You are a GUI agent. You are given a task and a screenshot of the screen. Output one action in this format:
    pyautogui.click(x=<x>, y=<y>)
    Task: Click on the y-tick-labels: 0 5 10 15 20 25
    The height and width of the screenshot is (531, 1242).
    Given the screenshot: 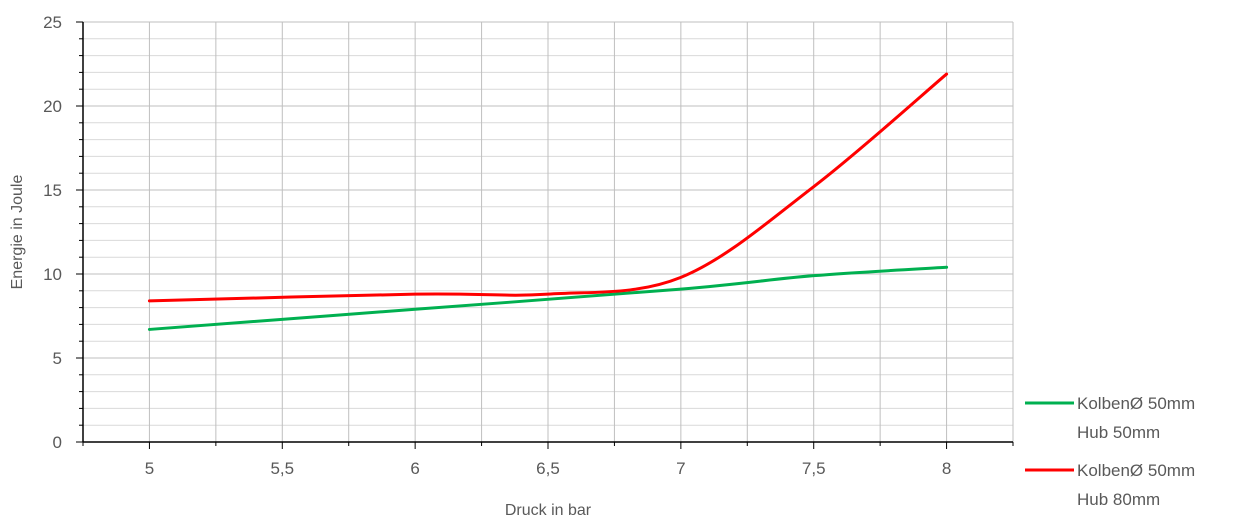 What is the action you would take?
    pyautogui.click(x=52, y=232)
    